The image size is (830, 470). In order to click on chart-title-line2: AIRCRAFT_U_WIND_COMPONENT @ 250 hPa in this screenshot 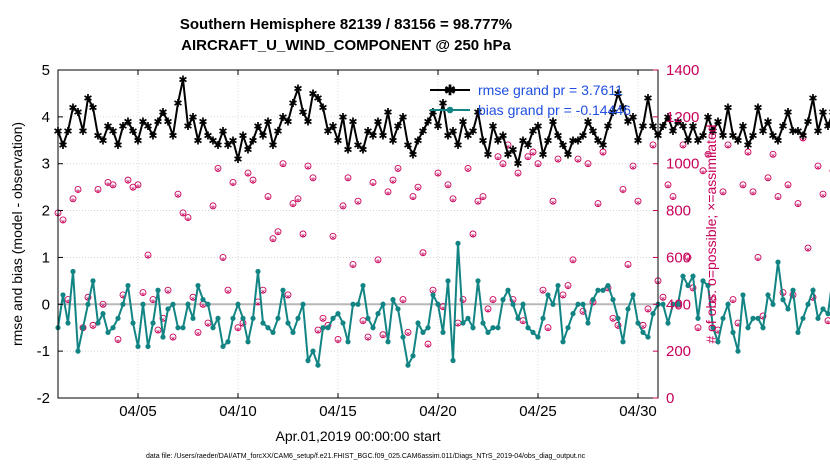, I will do `click(346, 45)`.